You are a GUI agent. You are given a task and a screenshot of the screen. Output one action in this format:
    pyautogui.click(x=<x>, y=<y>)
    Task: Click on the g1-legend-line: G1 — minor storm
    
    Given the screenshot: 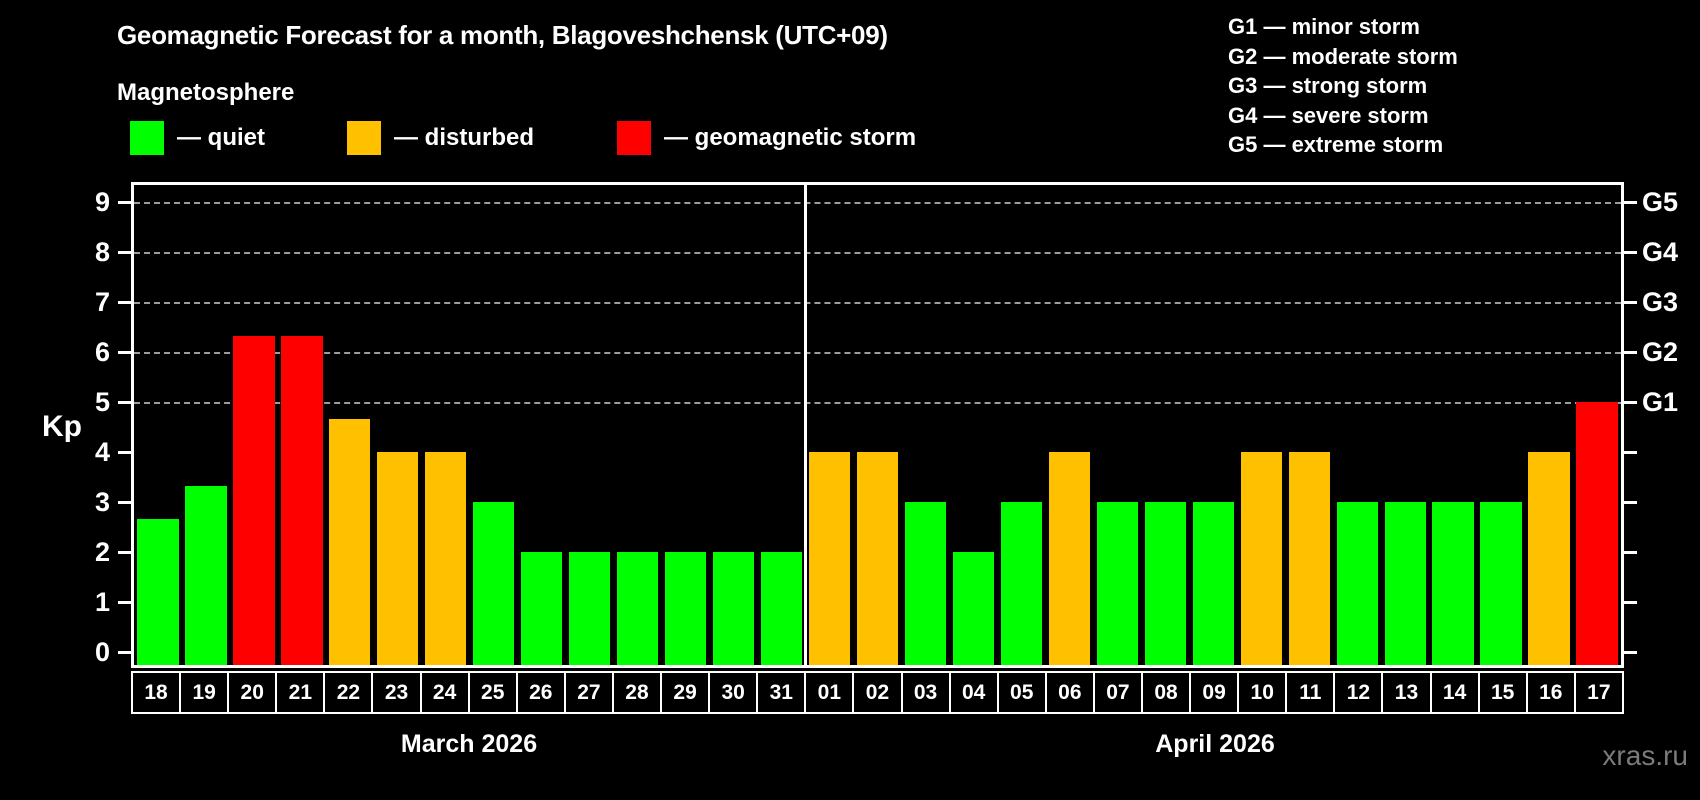 What is the action you would take?
    pyautogui.click(x=1324, y=26)
    